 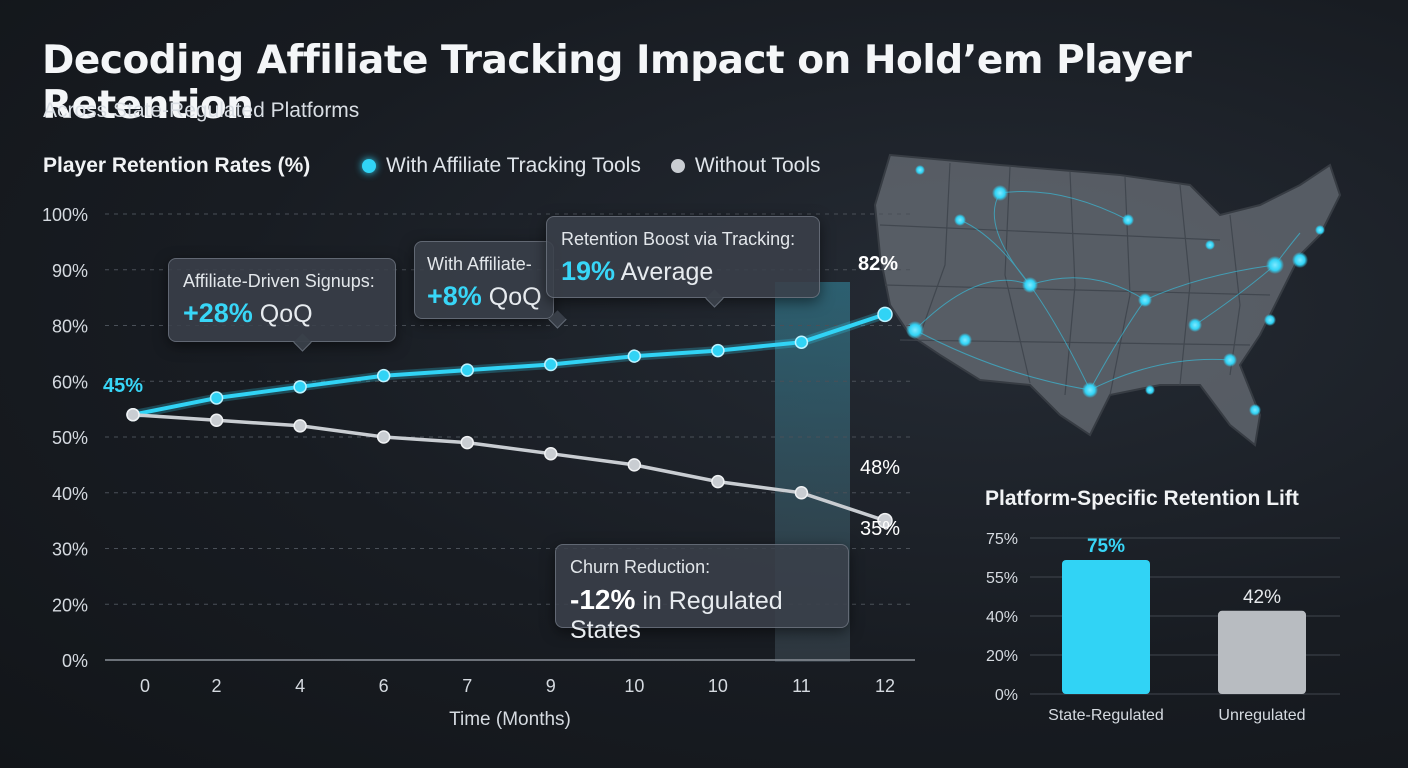 What do you see at coordinates (801, 686) in the screenshot?
I see `x-tick-label: 11` at bounding box center [801, 686].